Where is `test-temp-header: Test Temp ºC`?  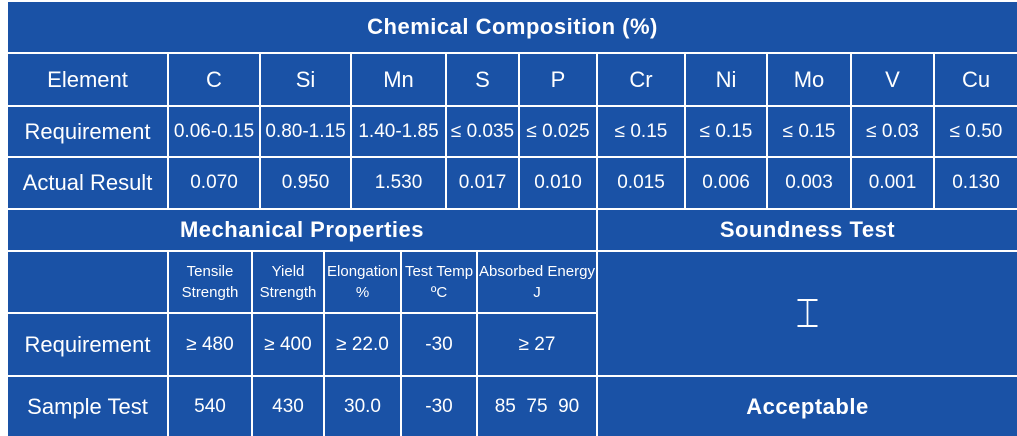 test-temp-header: Test Temp ºC is located at coordinates (438, 281).